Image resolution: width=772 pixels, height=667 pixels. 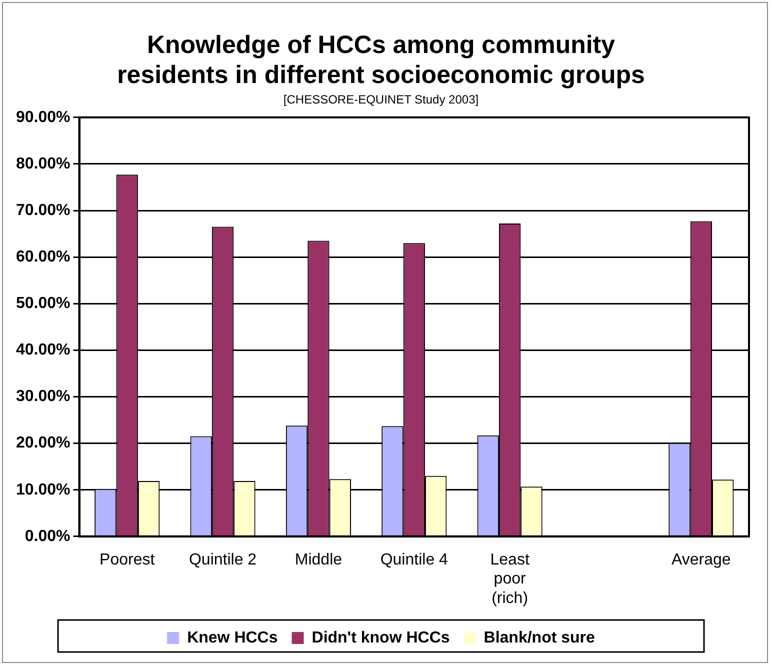 What do you see at coordinates (232, 637) in the screenshot?
I see `legend-label: Knew HCCs` at bounding box center [232, 637].